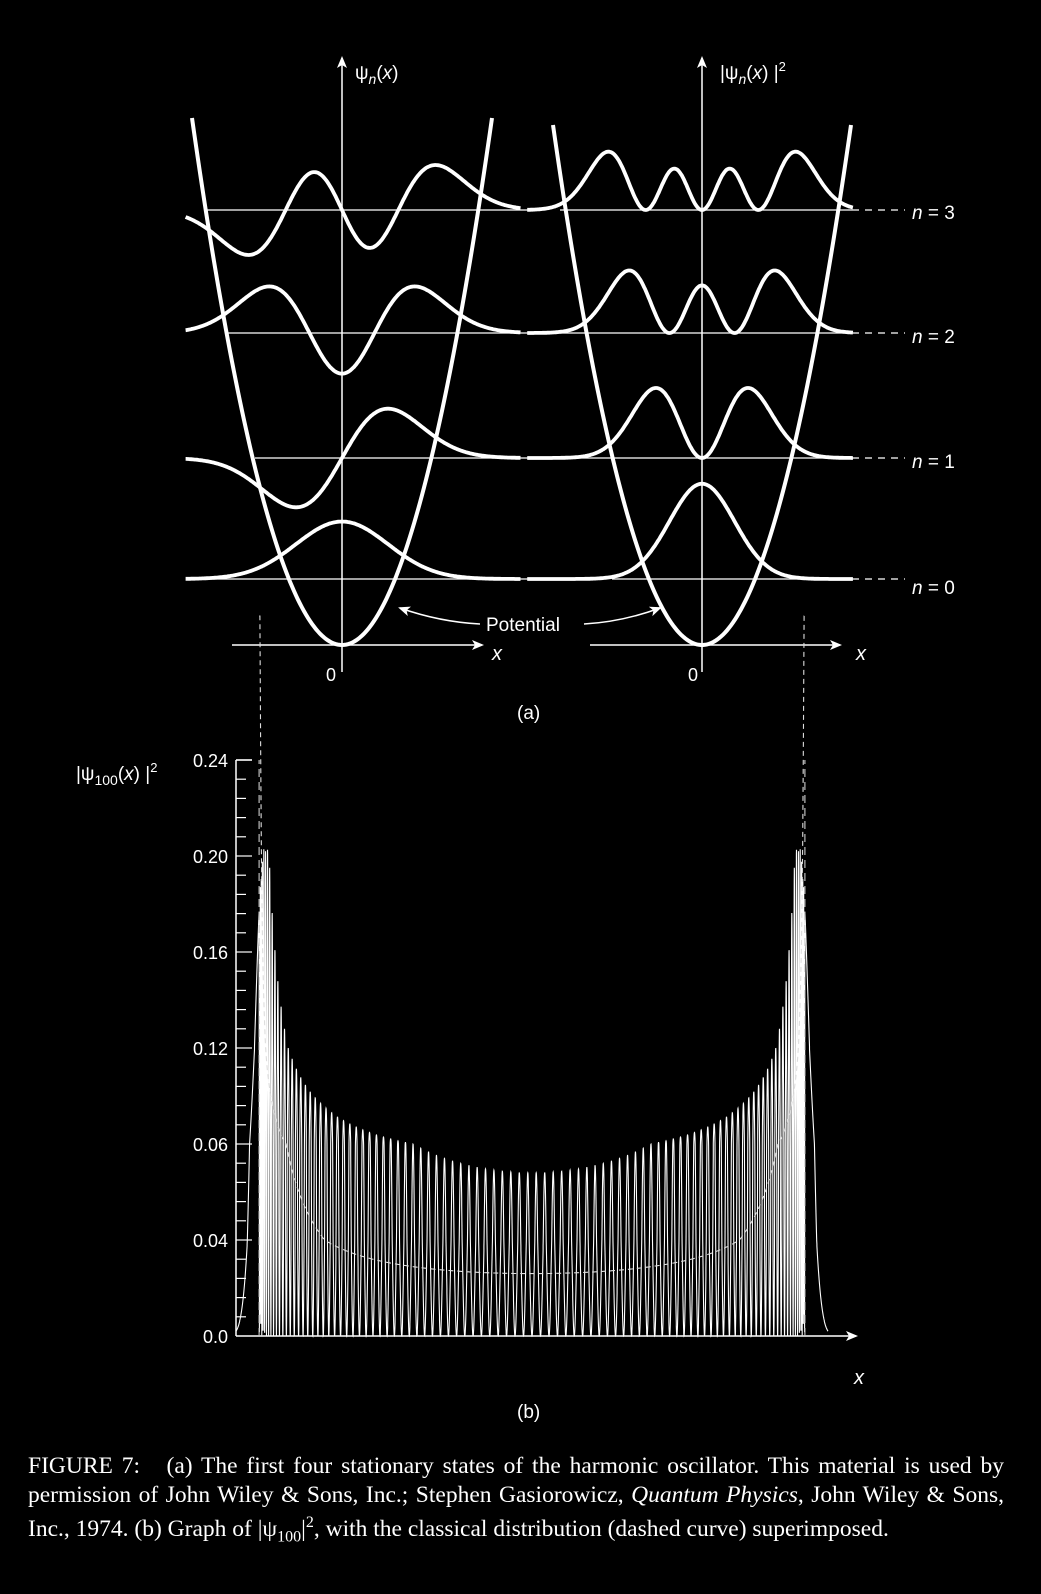  Describe the element at coordinates (210, 1241) in the screenshot. I see `y-tick-label: 0.04` at that location.